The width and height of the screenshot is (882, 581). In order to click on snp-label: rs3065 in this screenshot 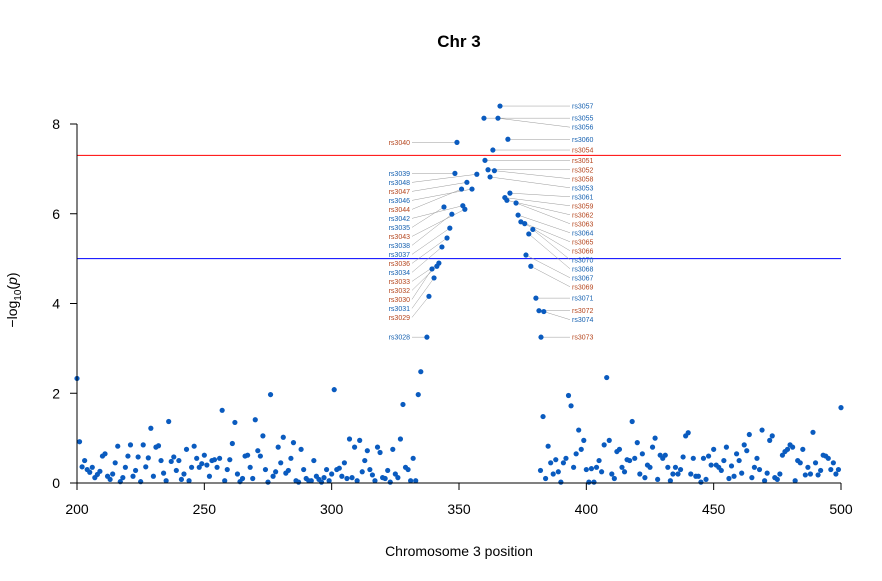, I will do `click(583, 242)`.